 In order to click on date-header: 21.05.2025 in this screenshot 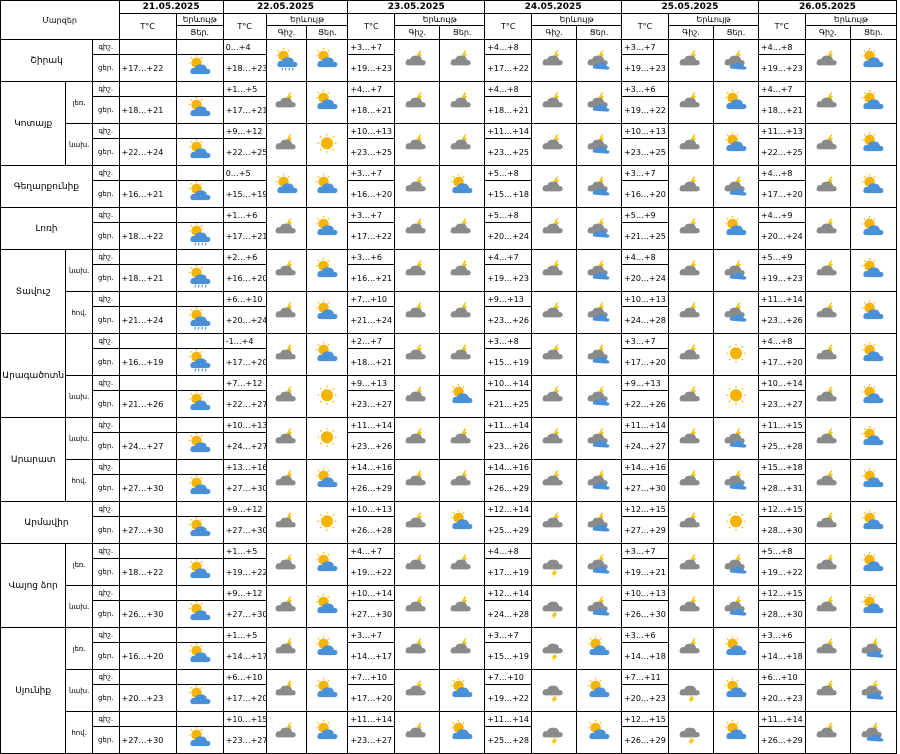, I will do `click(171, 7)`.